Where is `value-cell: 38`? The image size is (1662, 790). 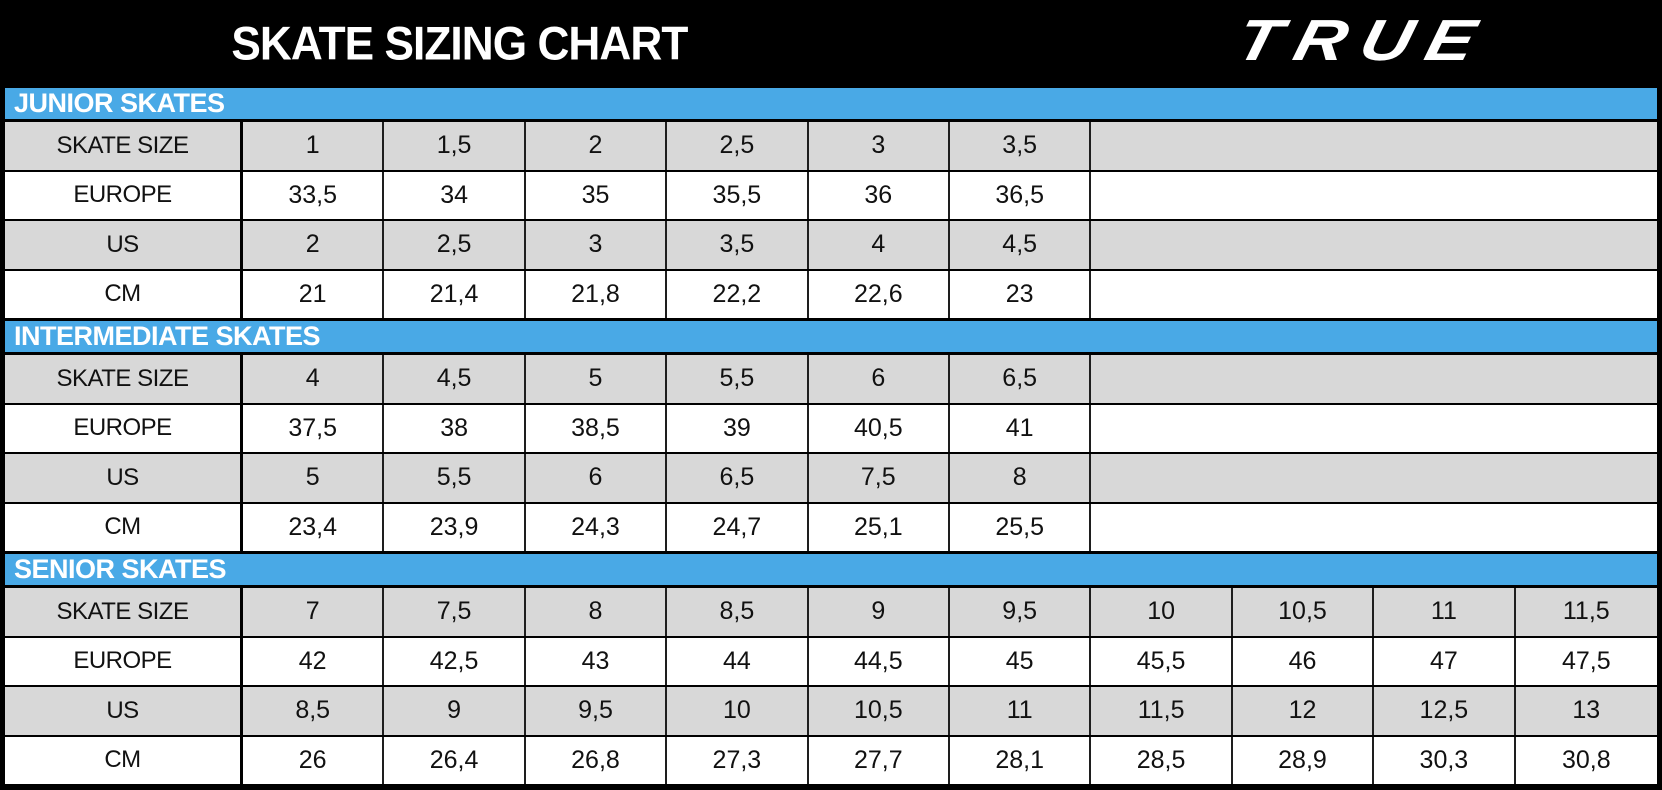
value-cell: 38 is located at coordinates (455, 428).